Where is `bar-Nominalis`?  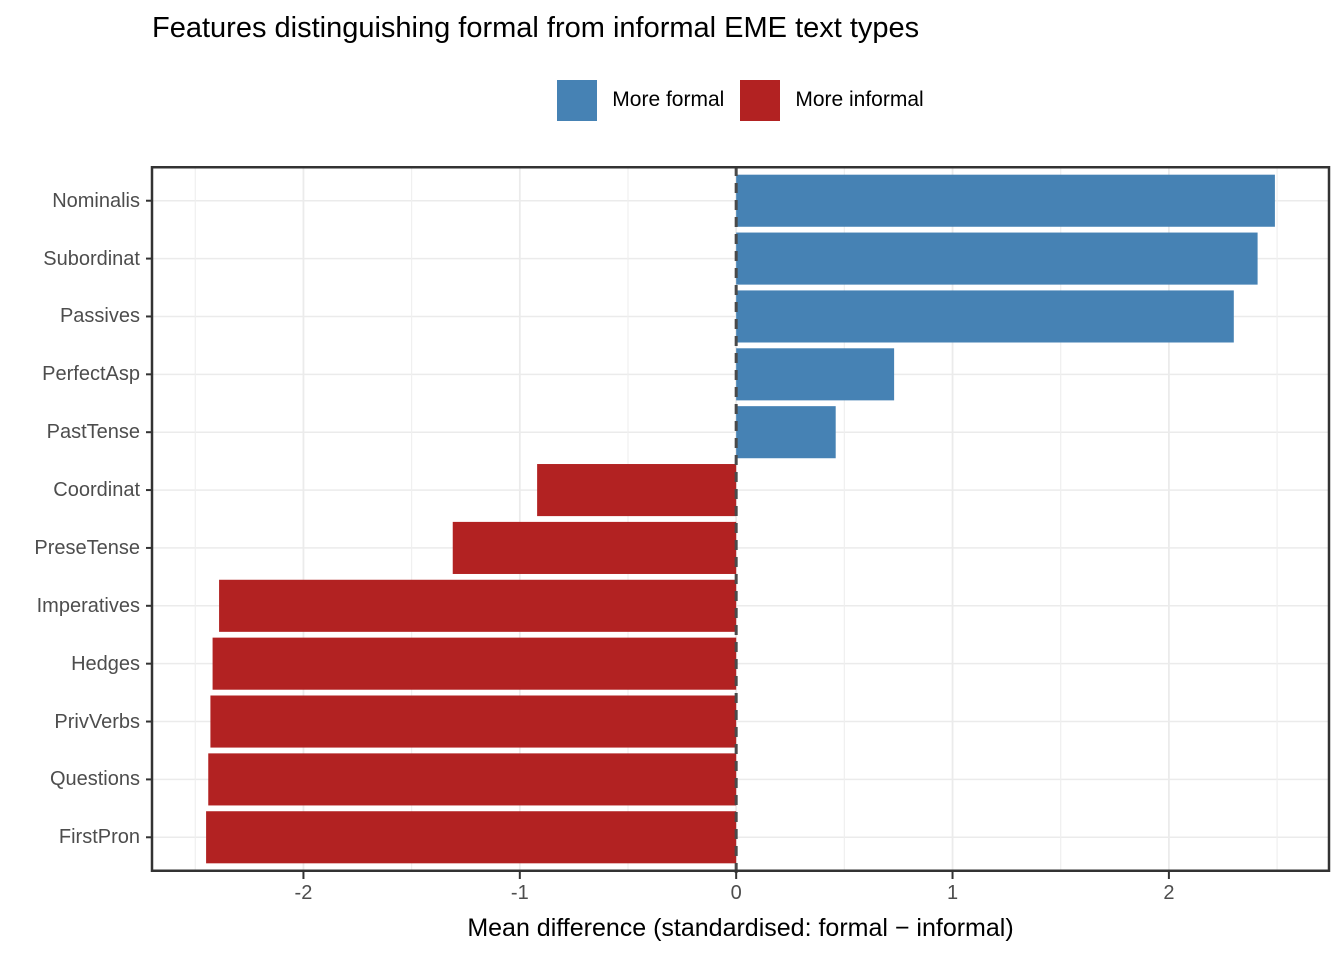 bar-Nominalis is located at coordinates (1005, 200).